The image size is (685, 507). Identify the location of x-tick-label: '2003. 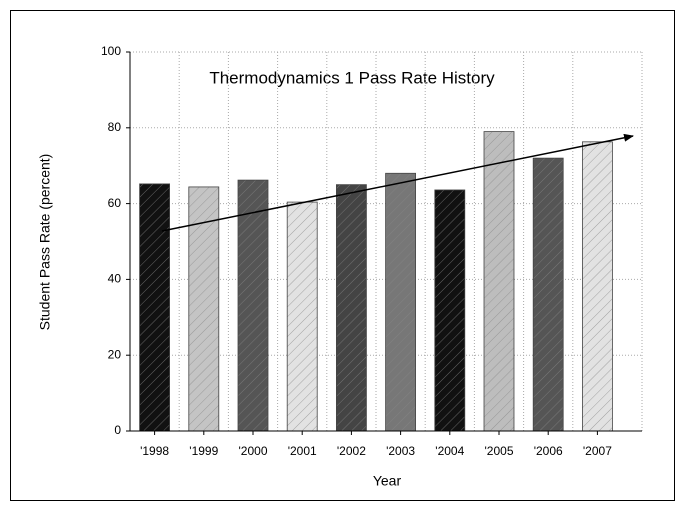
(400, 451).